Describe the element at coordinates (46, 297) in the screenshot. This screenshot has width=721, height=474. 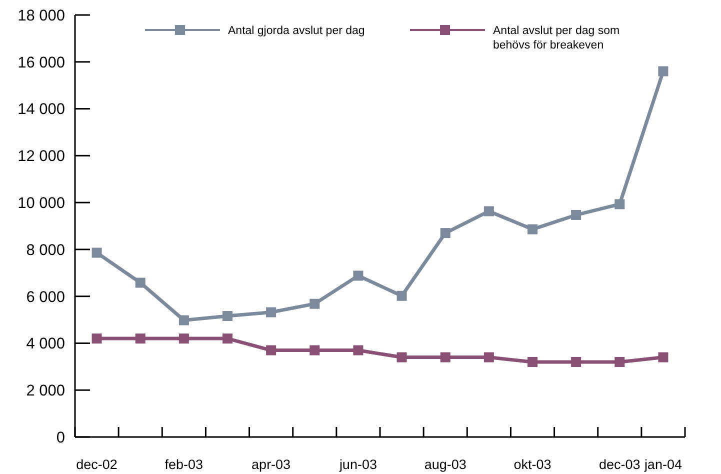
I see `y-tick-label: 6 000` at that location.